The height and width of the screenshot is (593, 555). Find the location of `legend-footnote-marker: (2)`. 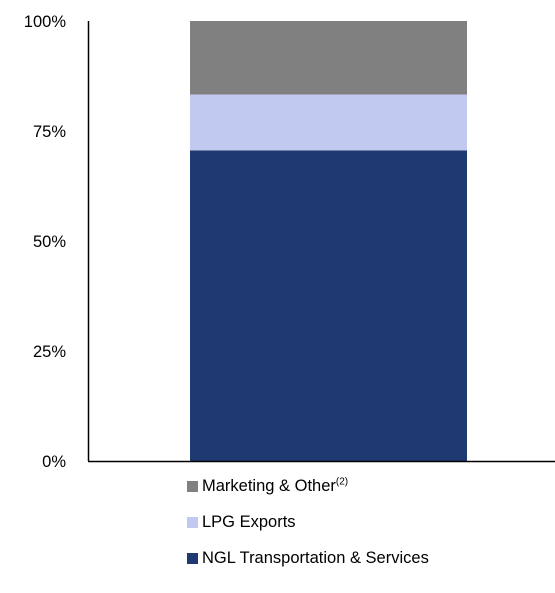

legend-footnote-marker: (2) is located at coordinates (342, 482).